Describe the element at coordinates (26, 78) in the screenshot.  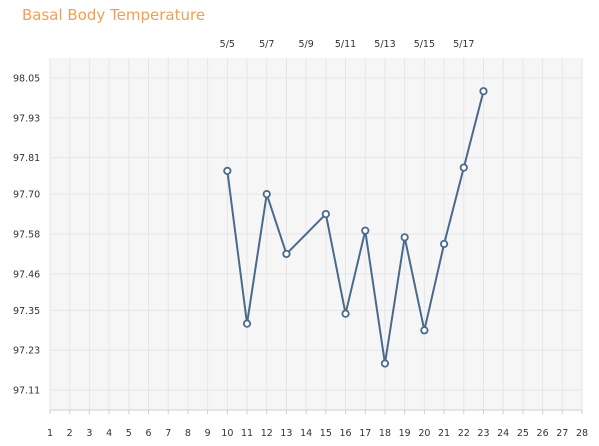
I see `y-tick-label: 98.05` at that location.